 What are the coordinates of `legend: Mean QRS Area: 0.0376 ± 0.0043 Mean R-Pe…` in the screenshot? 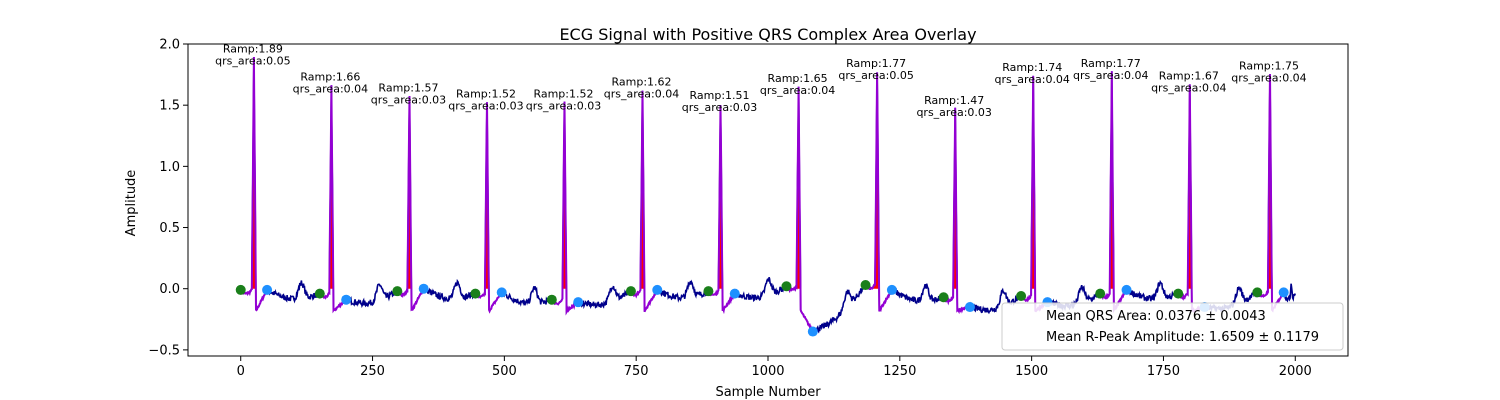 It's located at (1172, 326).